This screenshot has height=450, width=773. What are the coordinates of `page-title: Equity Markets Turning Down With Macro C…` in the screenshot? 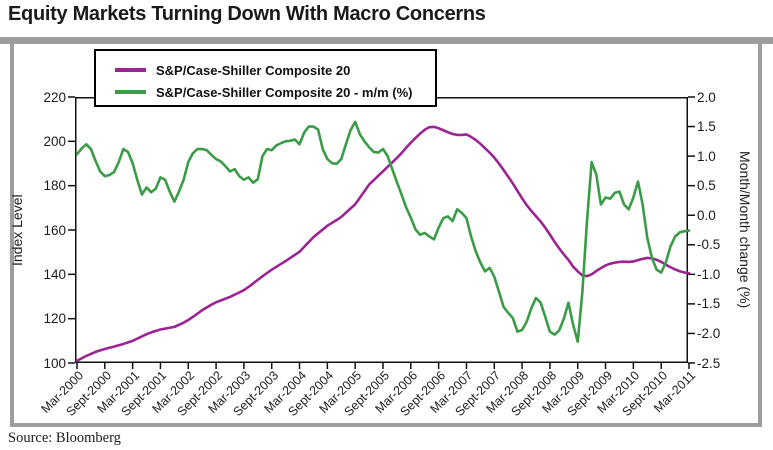 It's located at (247, 14).